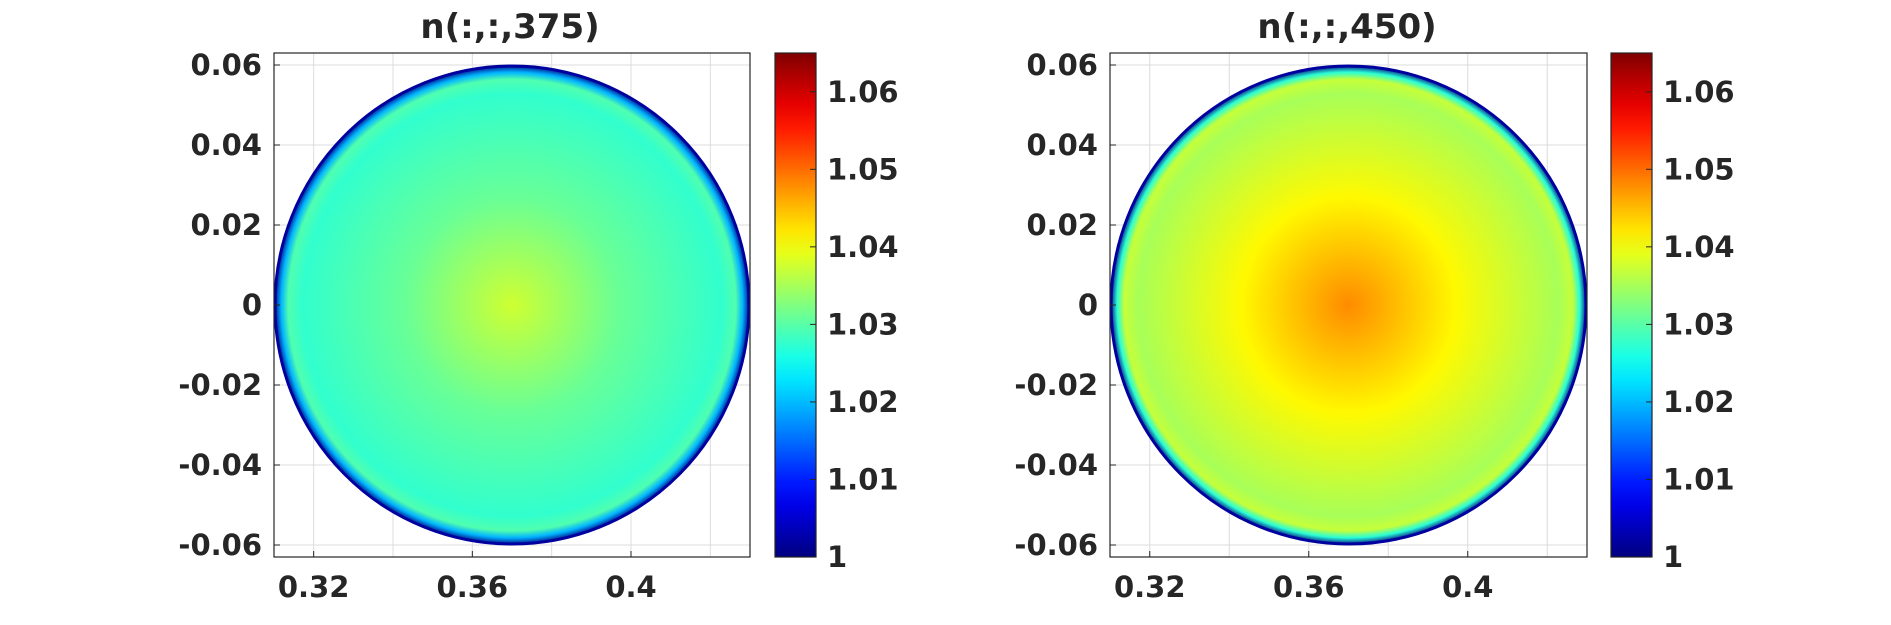 This screenshot has height=625, width=1891. Describe the element at coordinates (1346, 27) in the screenshot. I see `panel-title: n(:,:,450)` at that location.